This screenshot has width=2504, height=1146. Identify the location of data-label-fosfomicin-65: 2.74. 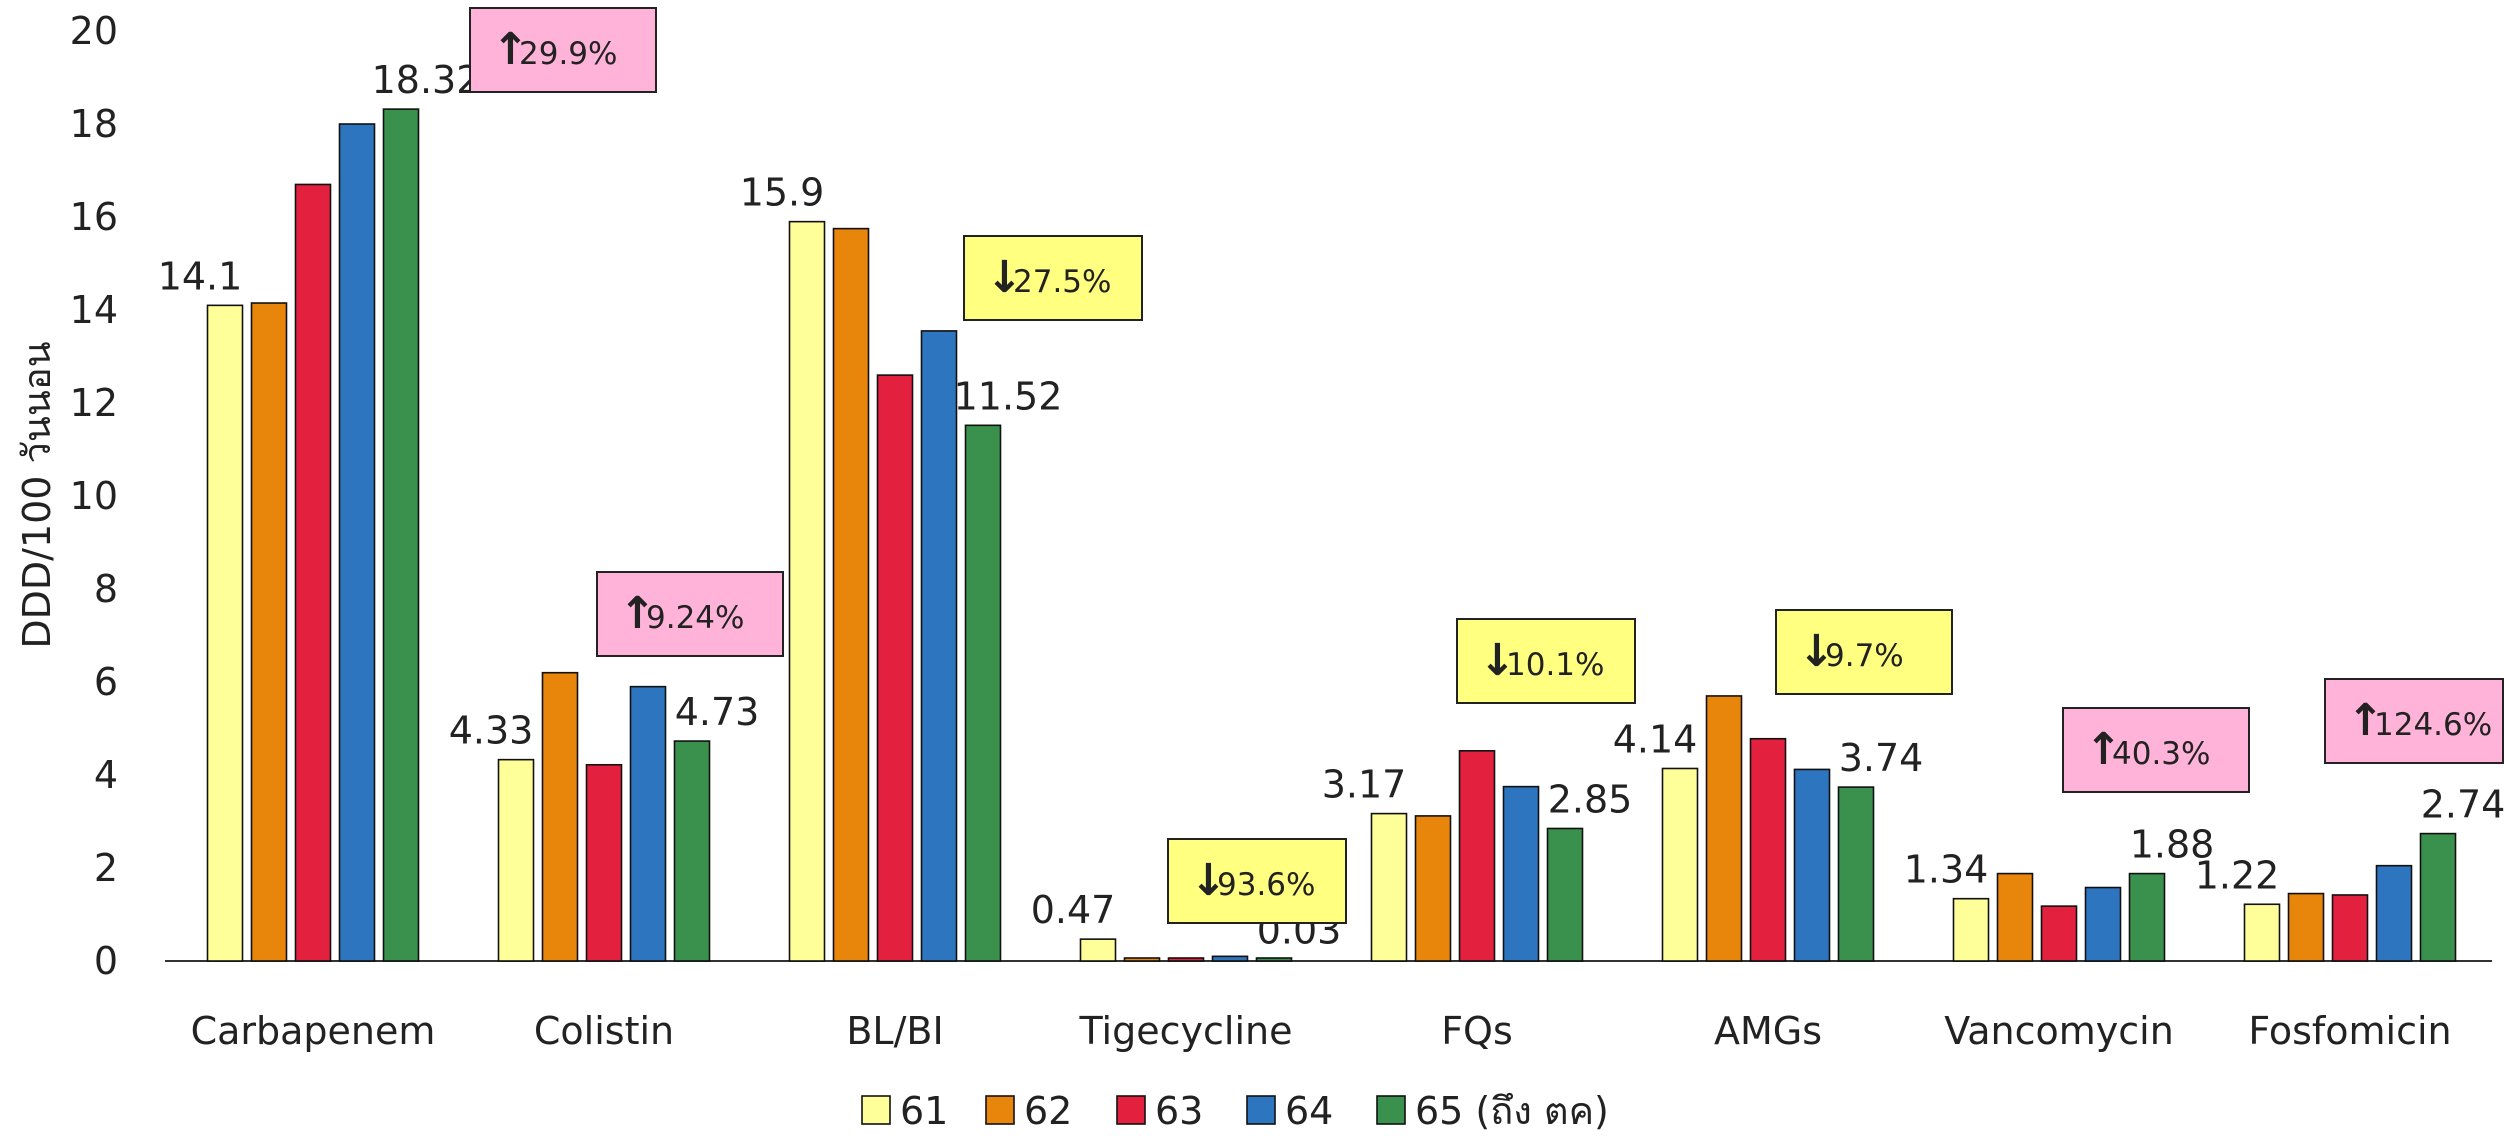
(2462, 805).